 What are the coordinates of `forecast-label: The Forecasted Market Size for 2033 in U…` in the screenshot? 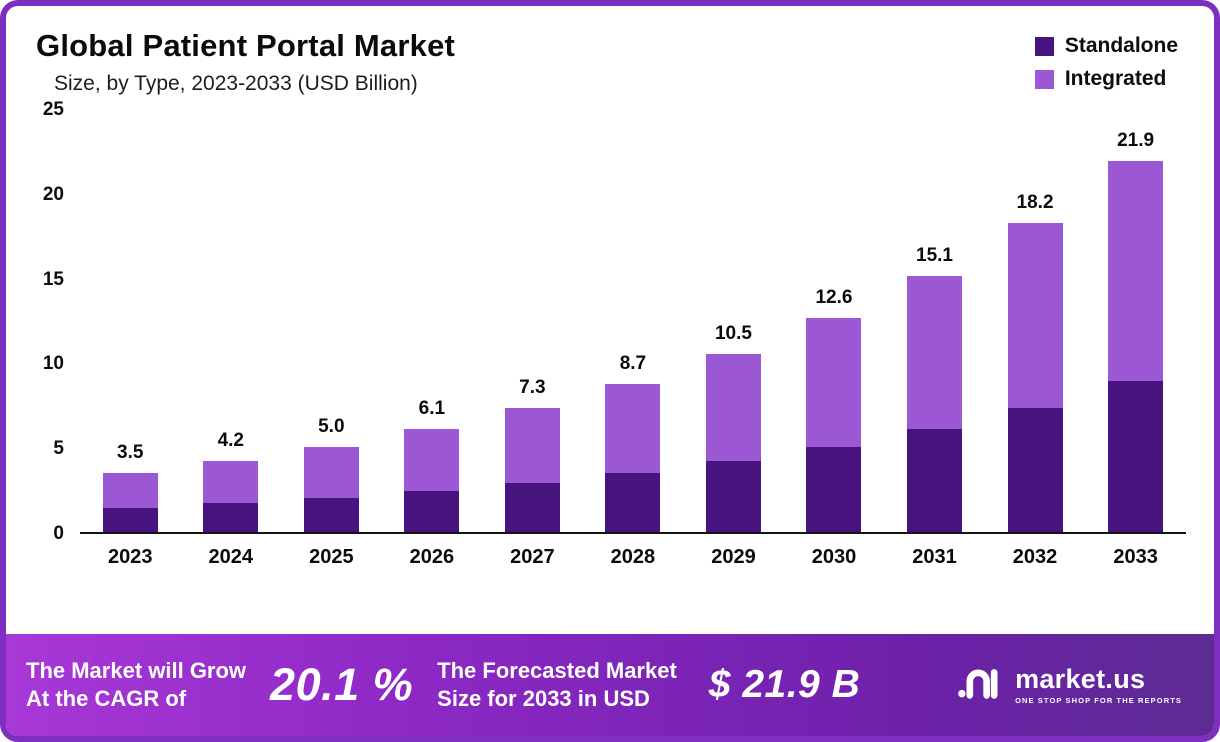 It's located at (557, 685).